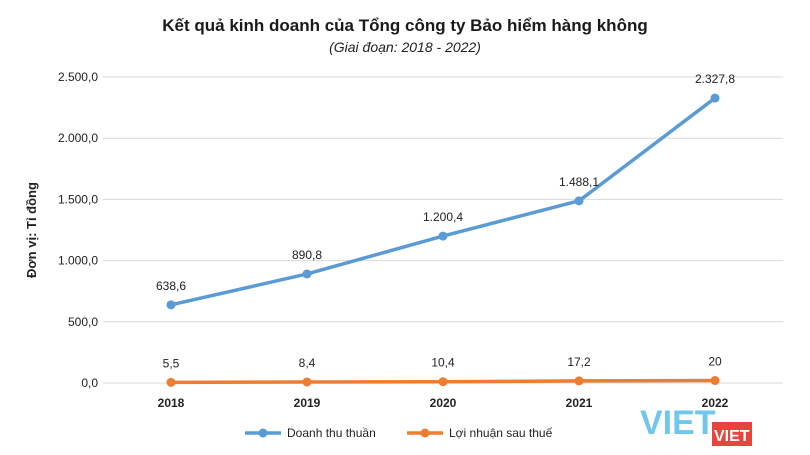 This screenshot has height=455, width=810. I want to click on data-label: 20, so click(715, 362).